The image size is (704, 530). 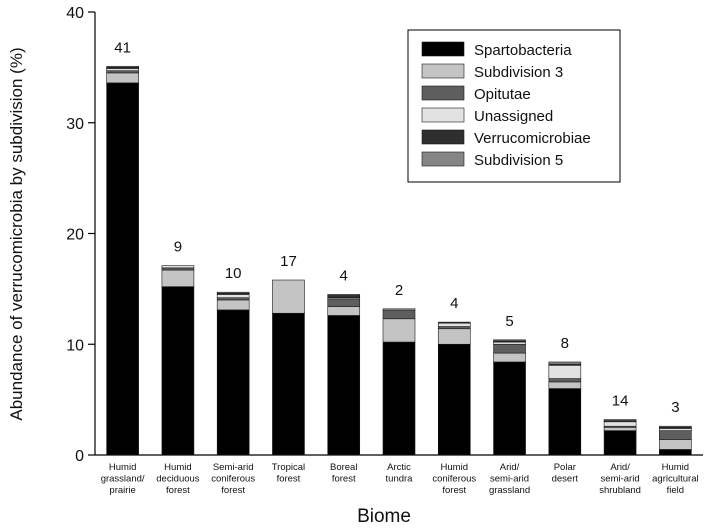 What do you see at coordinates (502, 94) in the screenshot?
I see `legend-label: Opitutae` at bounding box center [502, 94].